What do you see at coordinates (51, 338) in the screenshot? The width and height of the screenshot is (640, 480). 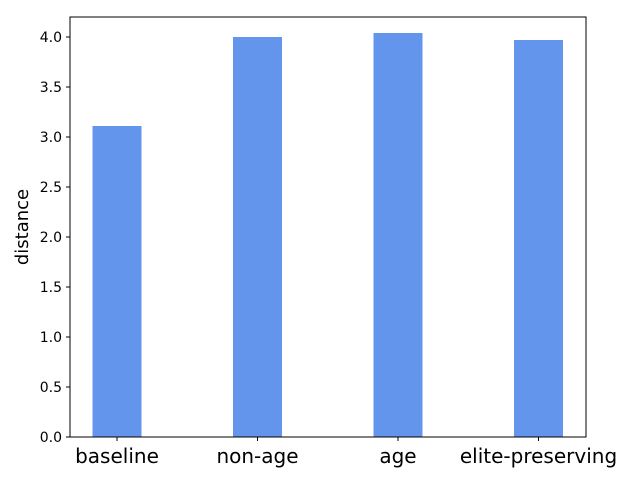 I see `y-tick-label: 1.0` at bounding box center [51, 338].